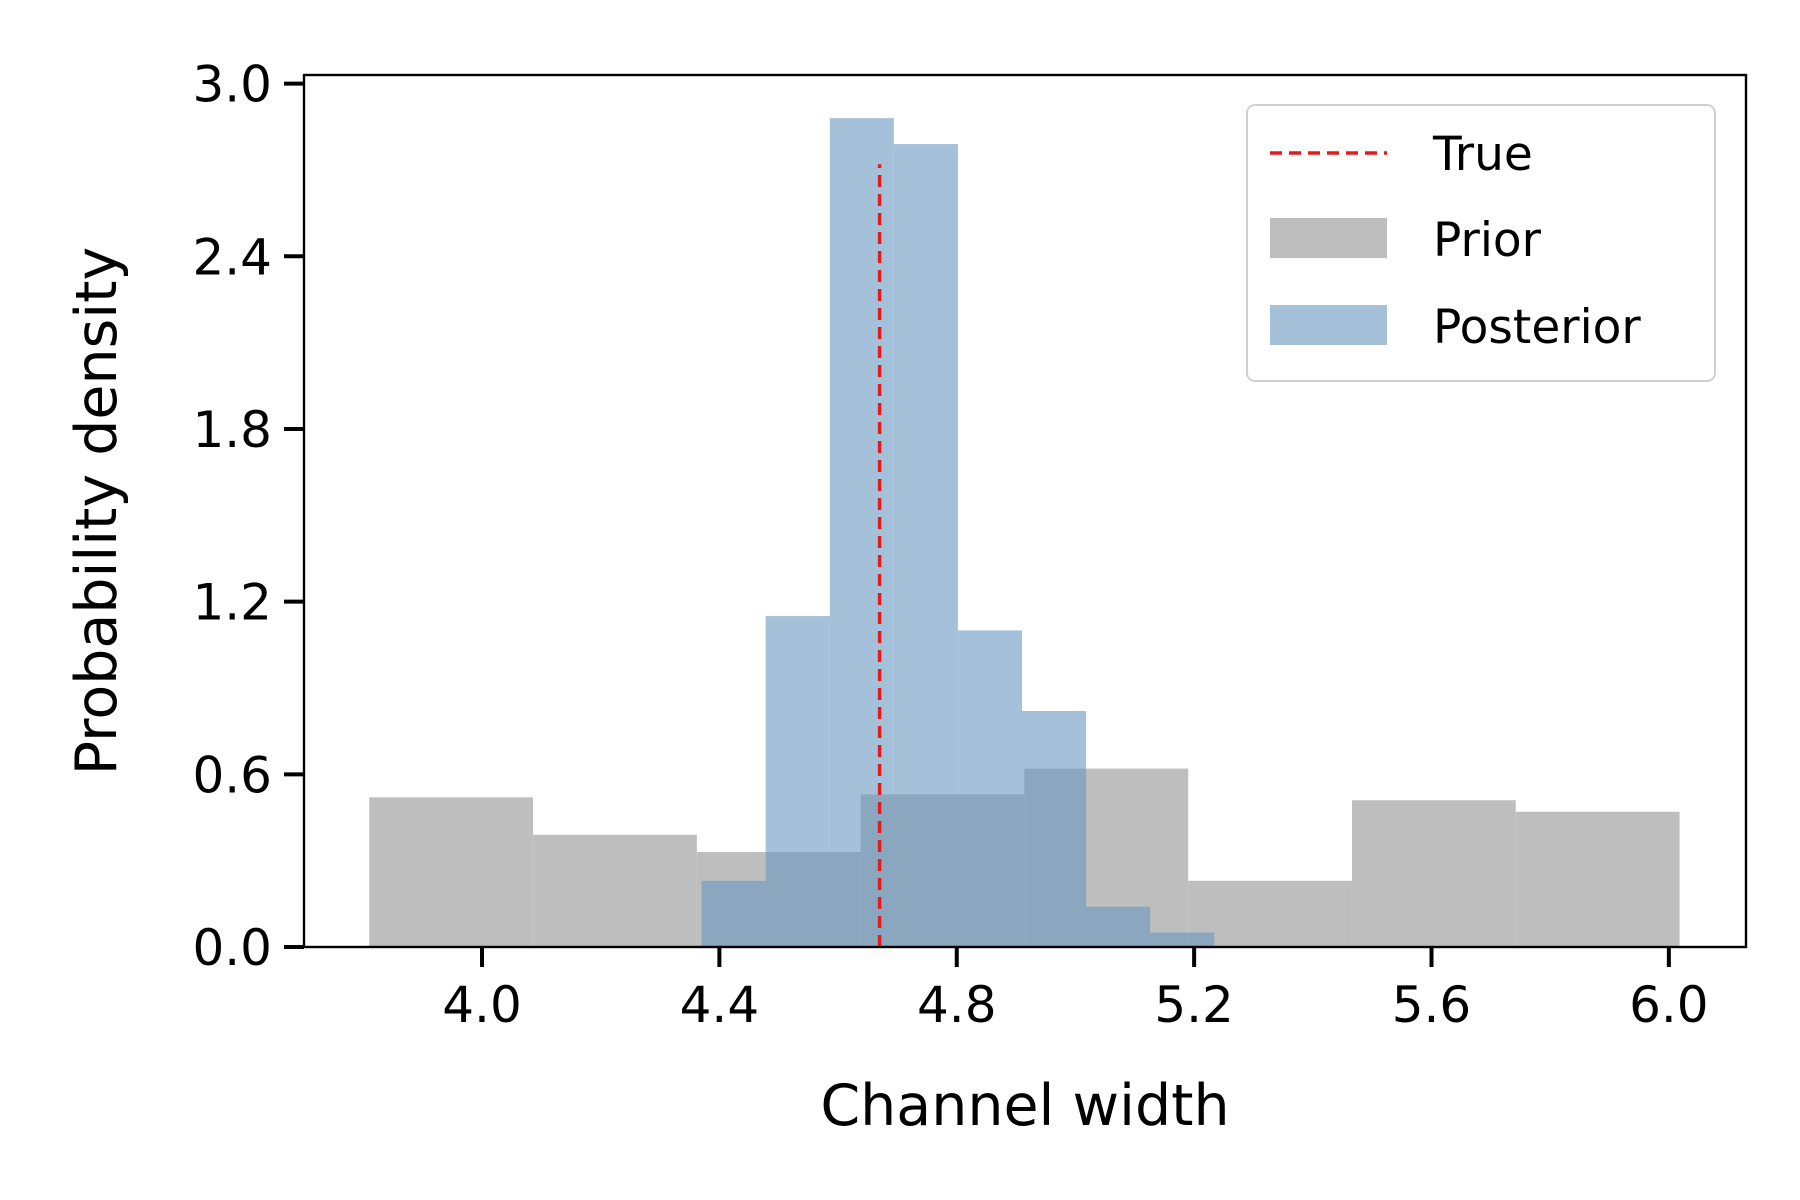  I want to click on x-axis-label: Channel width, so click(1024, 1106).